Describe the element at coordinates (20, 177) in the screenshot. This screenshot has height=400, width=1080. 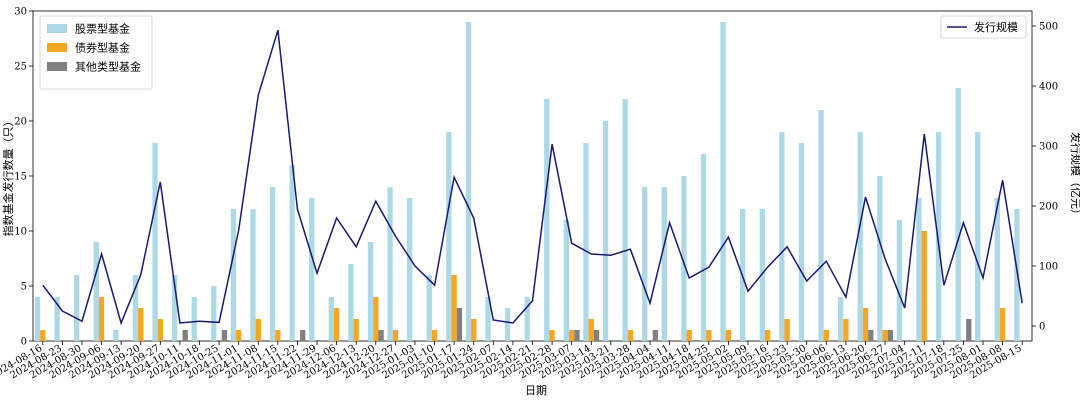
I see `left-y-tick-label: 15` at that location.